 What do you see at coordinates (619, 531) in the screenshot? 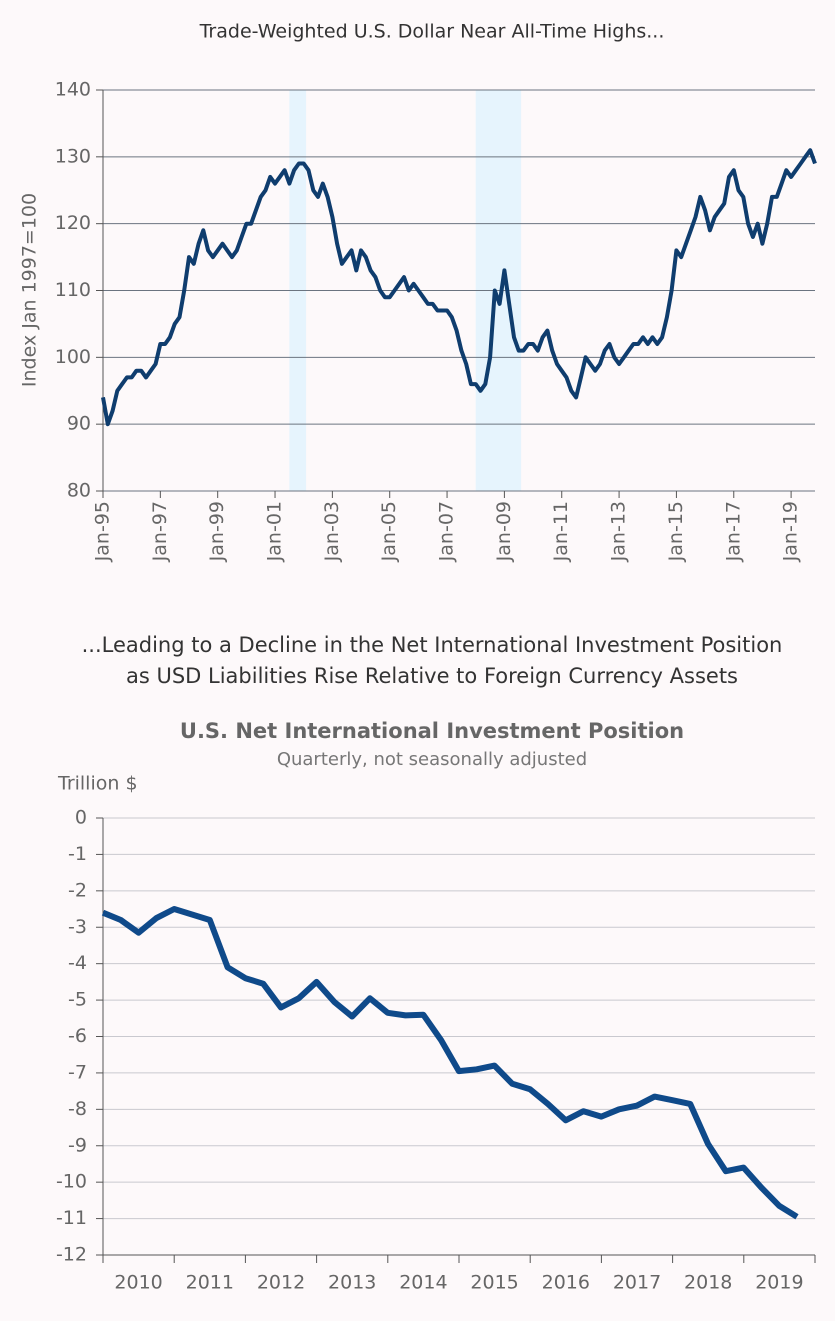
I see `x-tick-label: Jan-13` at bounding box center [619, 531].